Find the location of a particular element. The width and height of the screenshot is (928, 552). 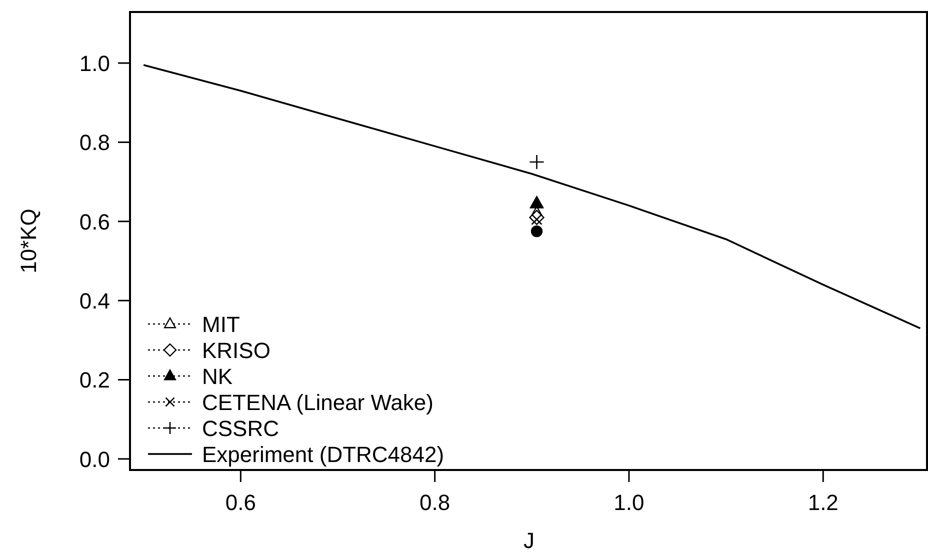

x-tick-label: 0.6 is located at coordinates (240, 502).